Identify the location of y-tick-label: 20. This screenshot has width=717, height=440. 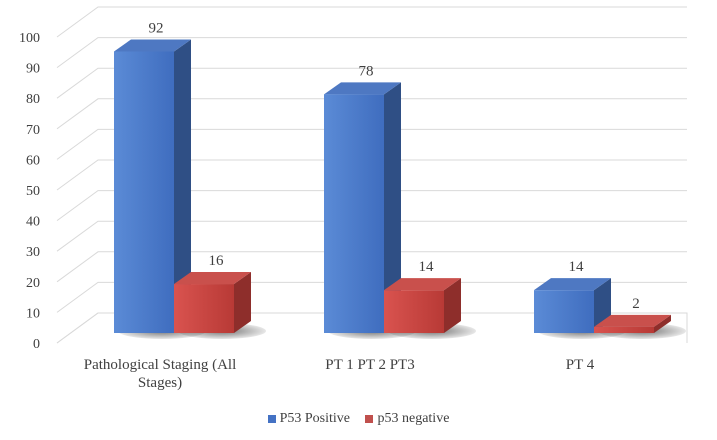
(33, 283).